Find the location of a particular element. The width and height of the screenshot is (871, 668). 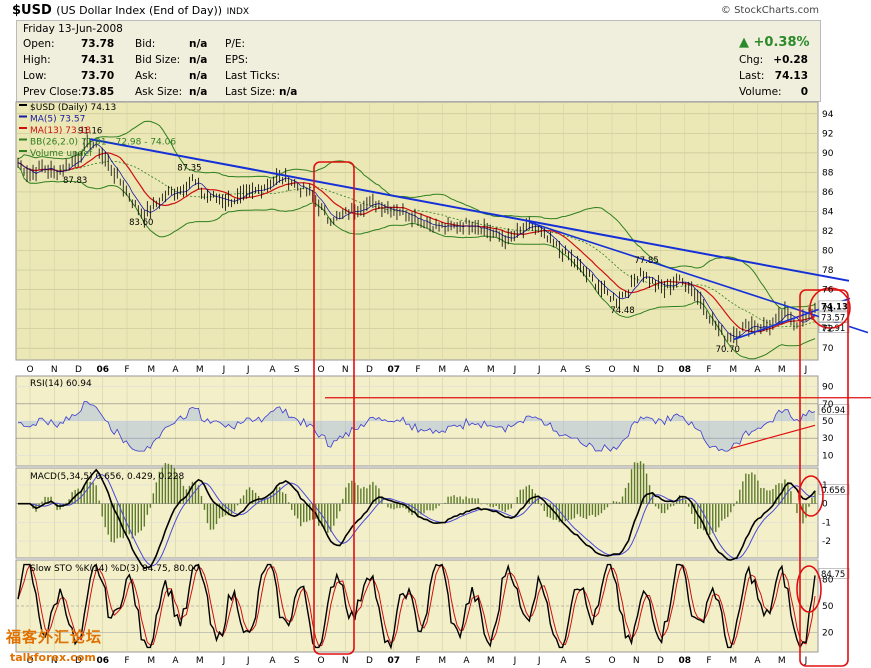

info-right-value: 74.13 is located at coordinates (791, 76).